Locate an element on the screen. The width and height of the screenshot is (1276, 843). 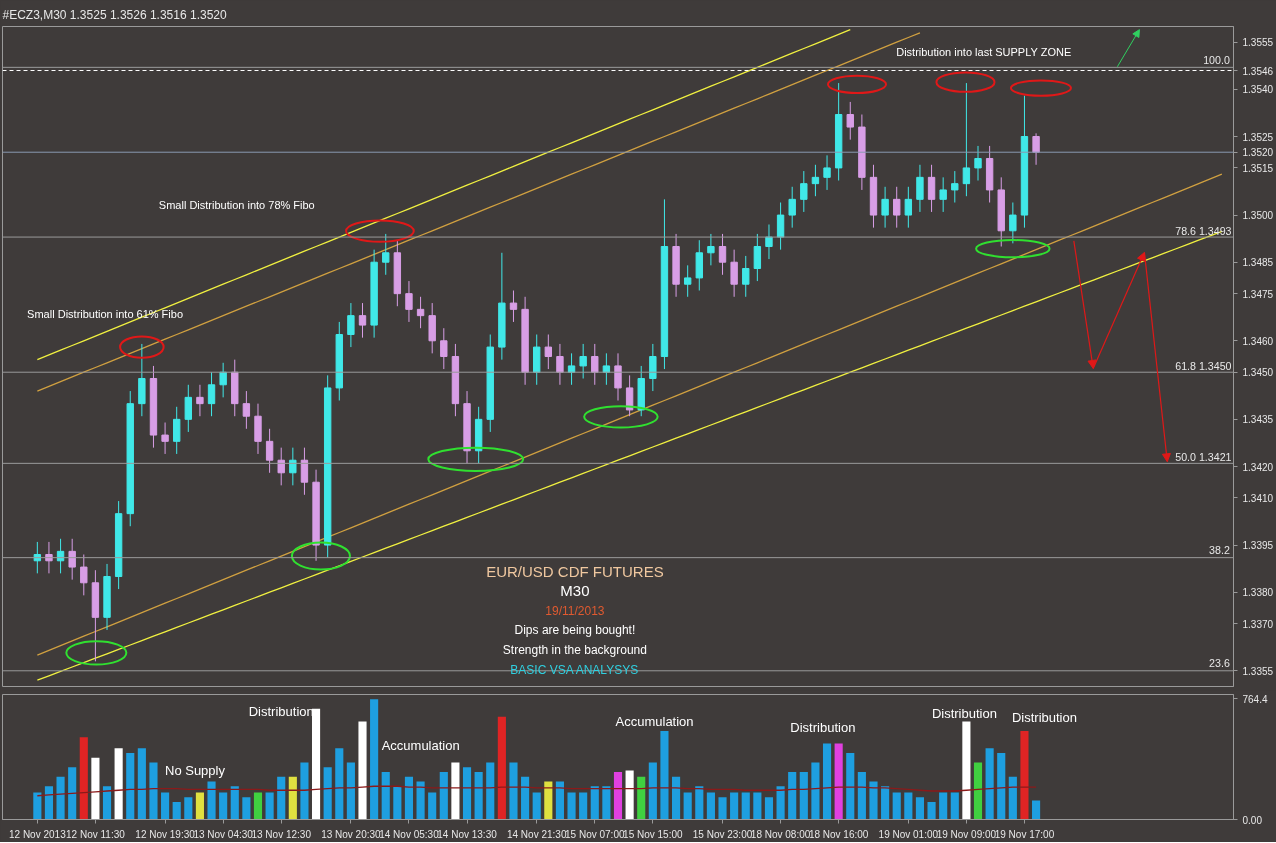
x-tick-label: 12 Nov 11:30 is located at coordinates (96, 834).